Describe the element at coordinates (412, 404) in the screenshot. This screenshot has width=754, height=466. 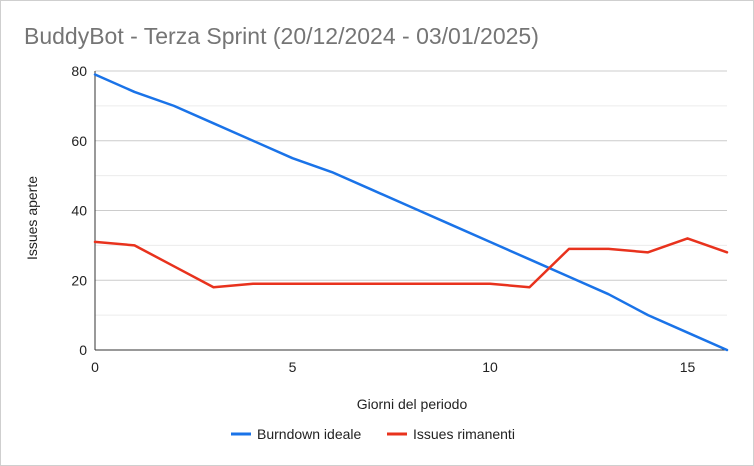
I see `x-axis-label: Giorni del periodo` at that location.